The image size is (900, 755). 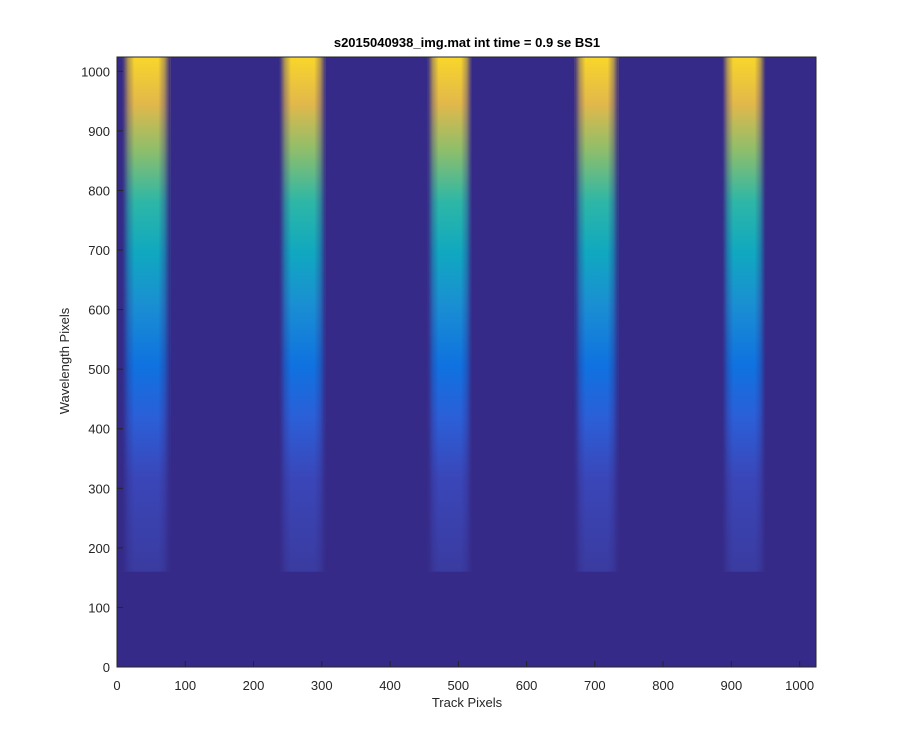 What do you see at coordinates (99, 190) in the screenshot?
I see `y-tick-label: 800` at bounding box center [99, 190].